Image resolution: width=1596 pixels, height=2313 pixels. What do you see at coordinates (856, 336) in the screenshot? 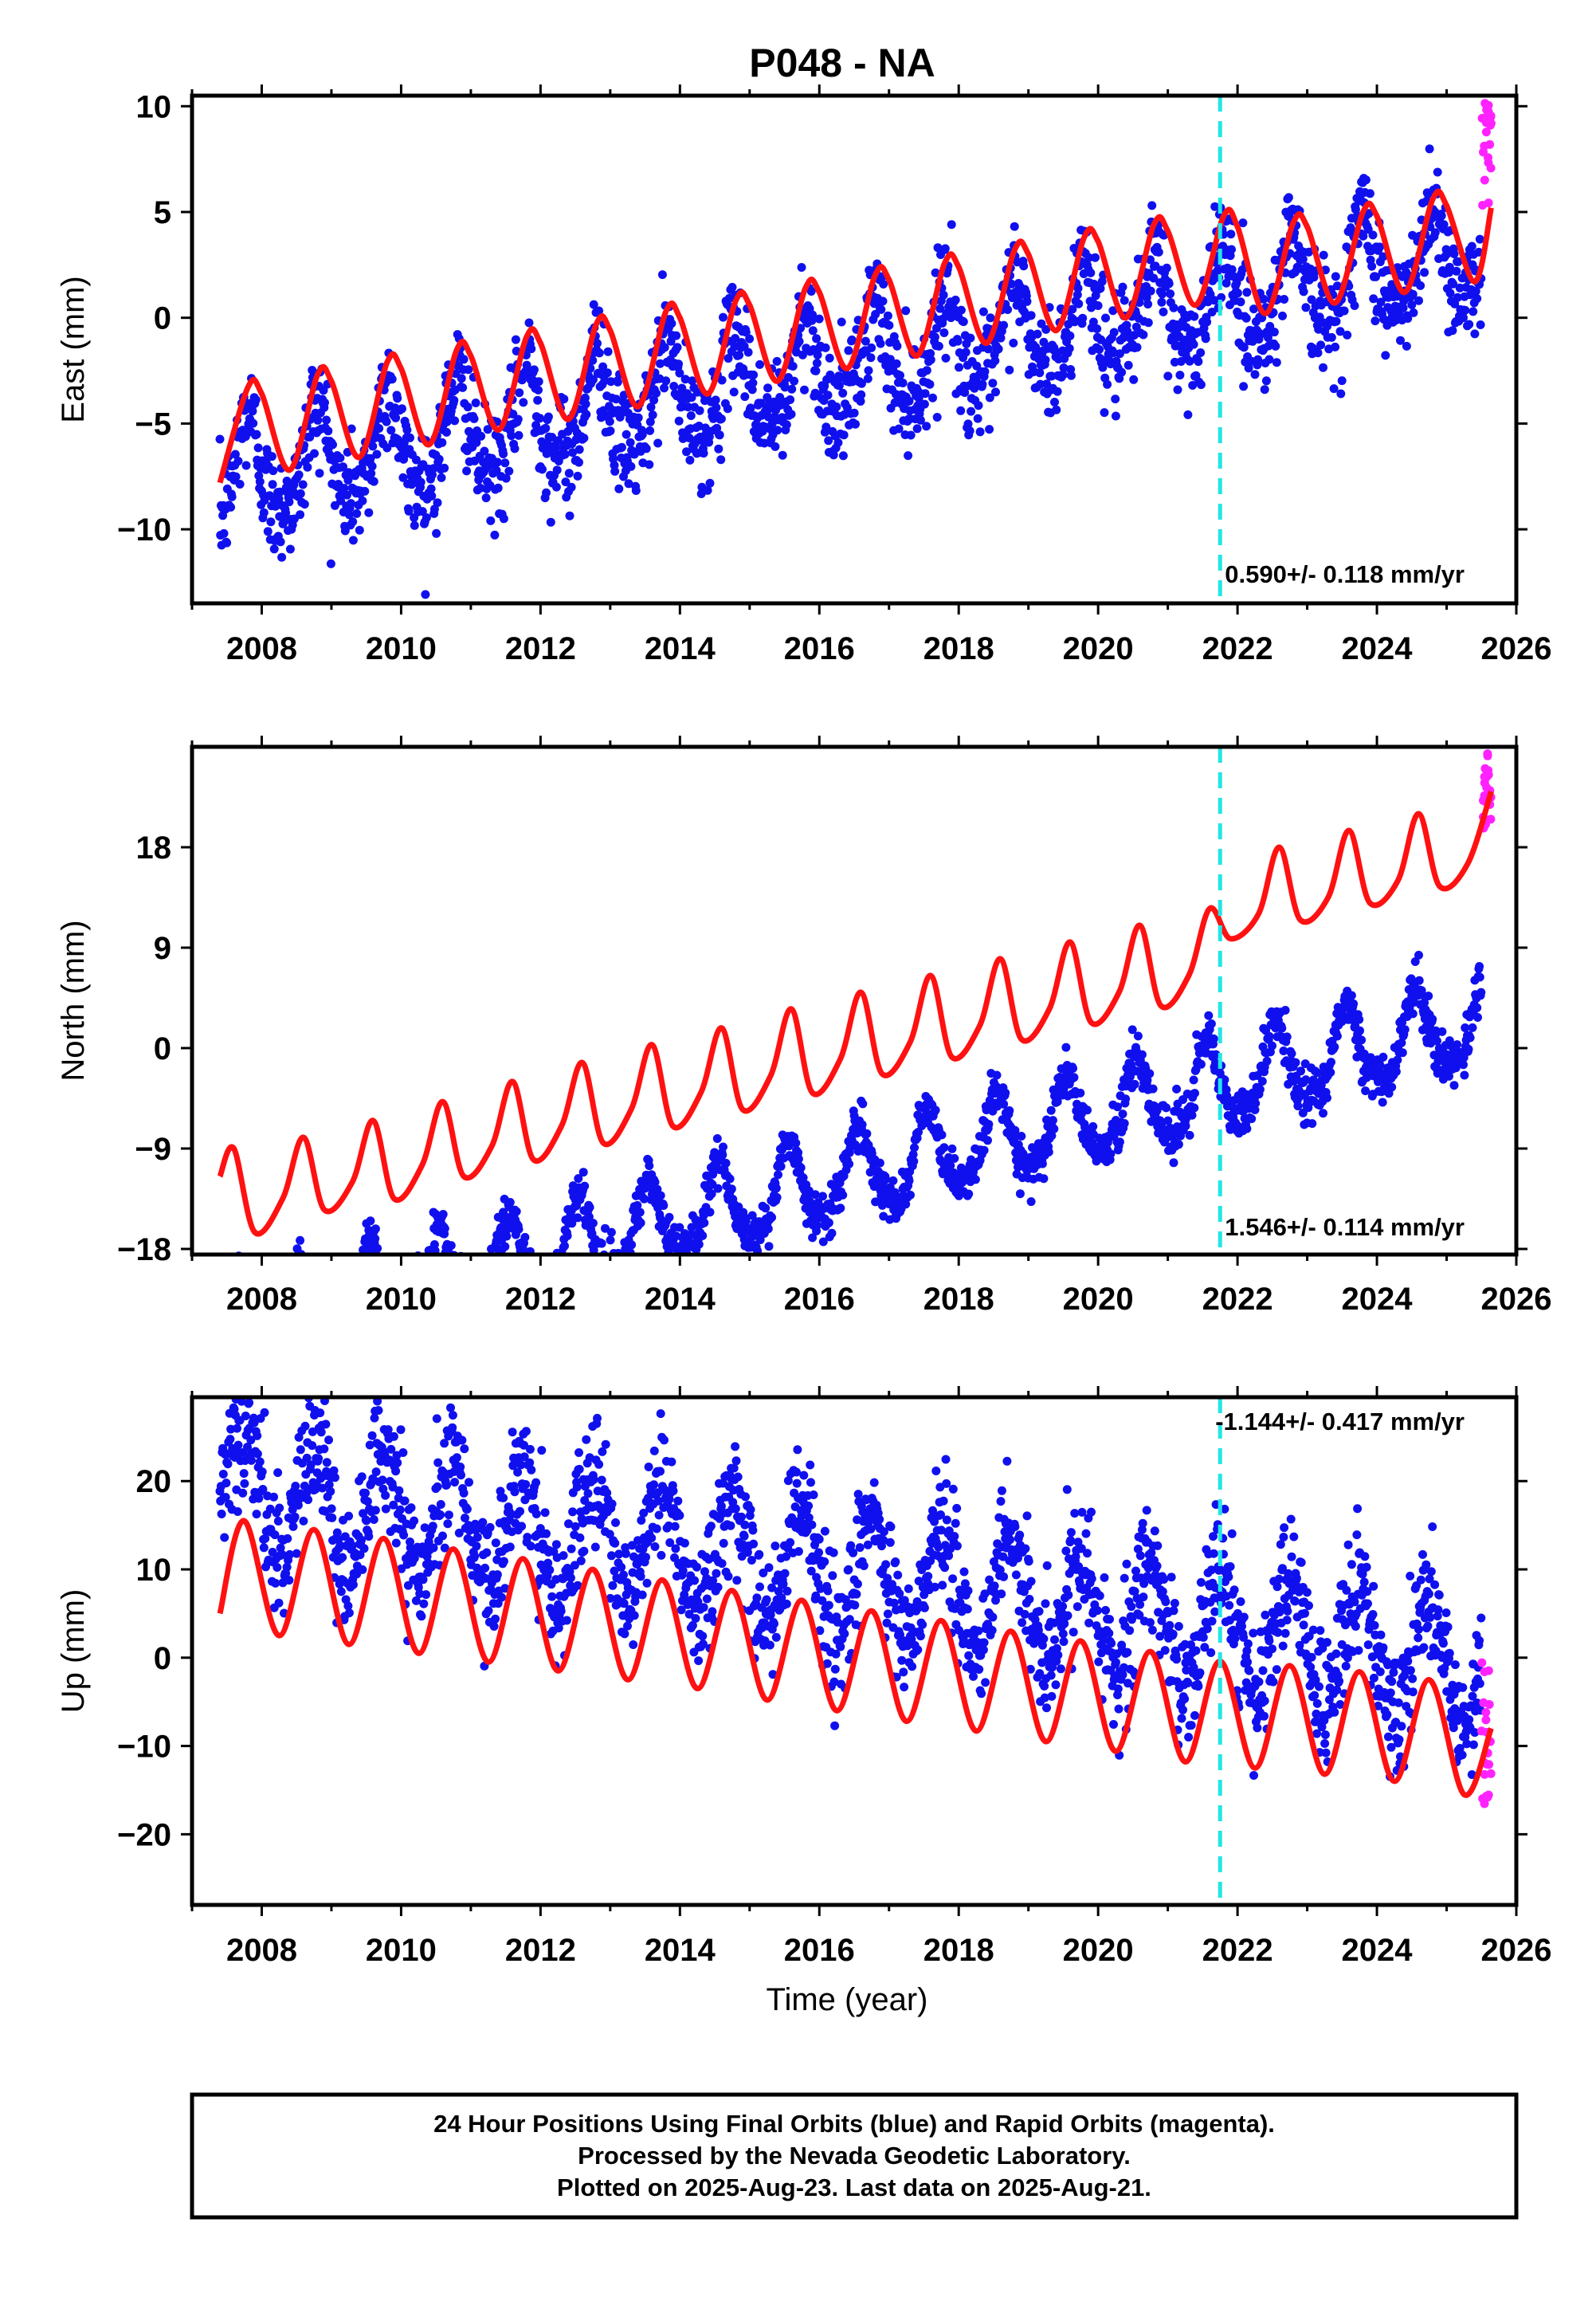
I see `east-model-fit-line` at bounding box center [856, 336].